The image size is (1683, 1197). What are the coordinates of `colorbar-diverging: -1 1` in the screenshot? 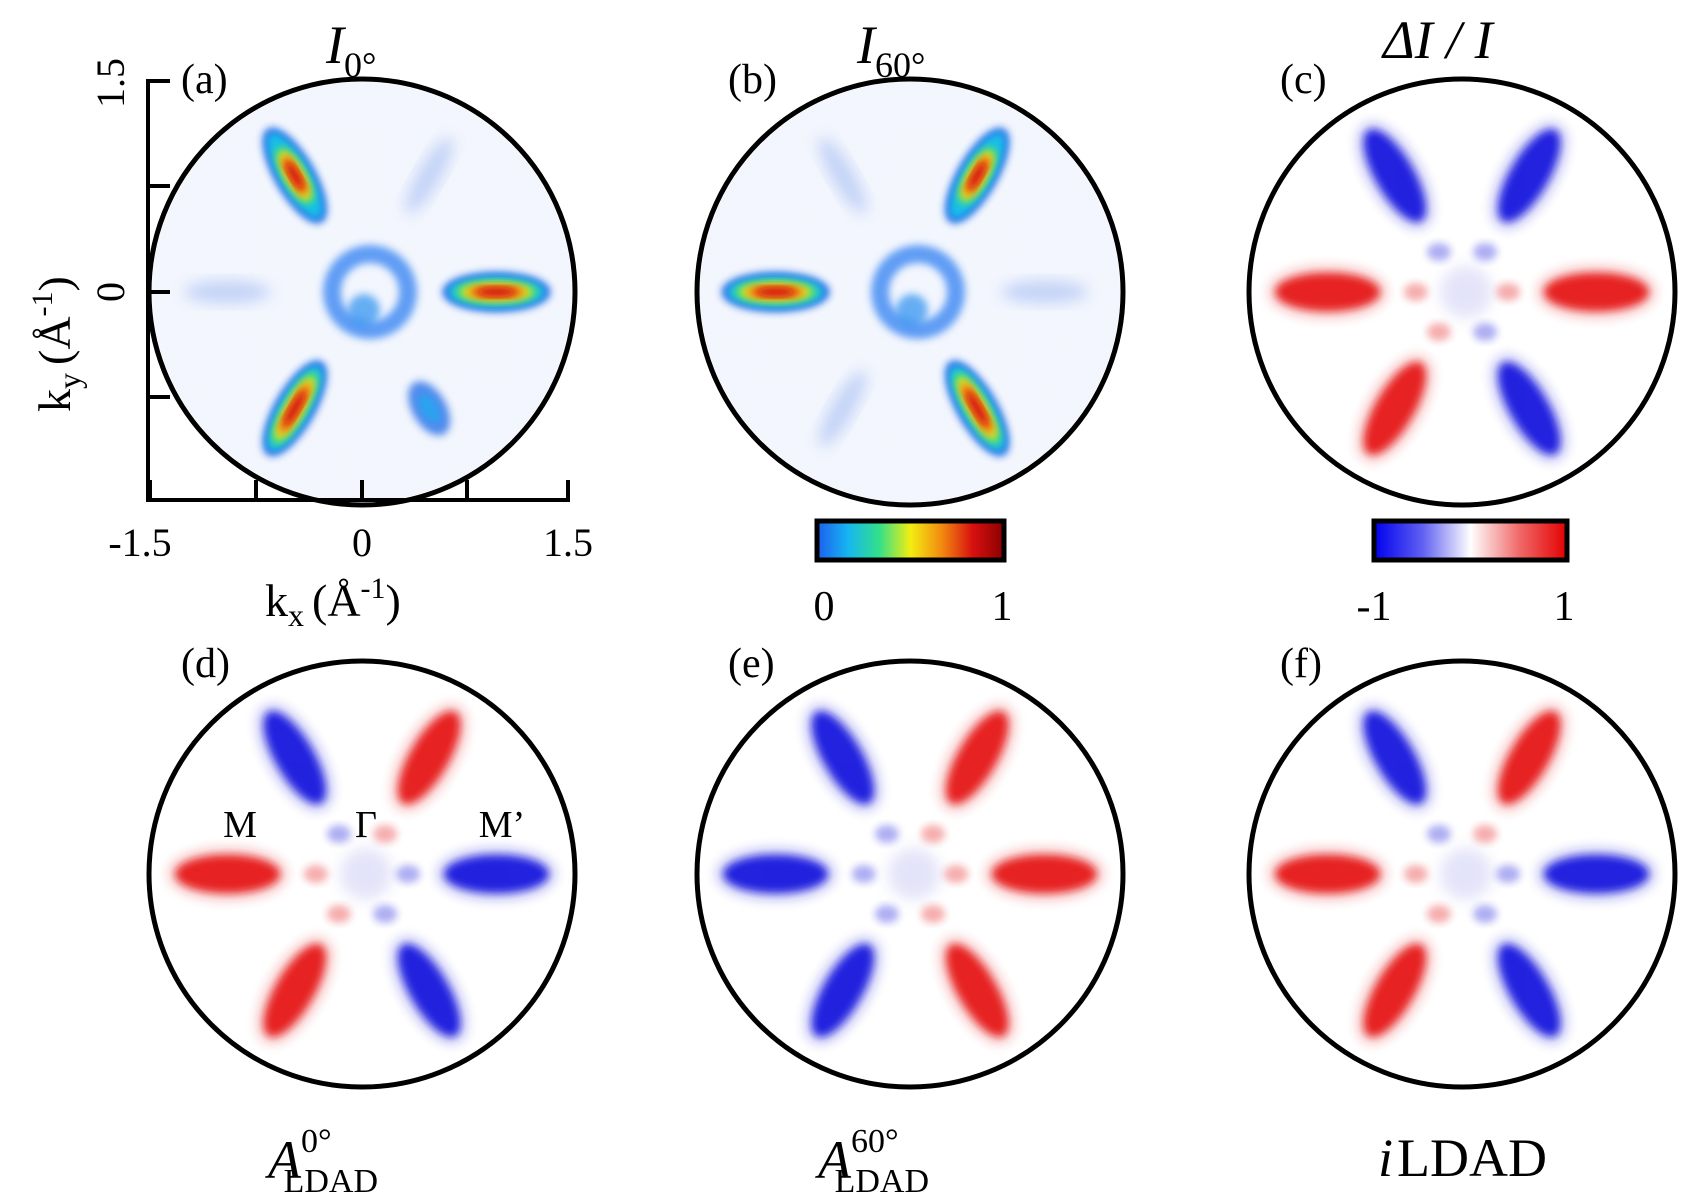 It's located at (1466, 574).